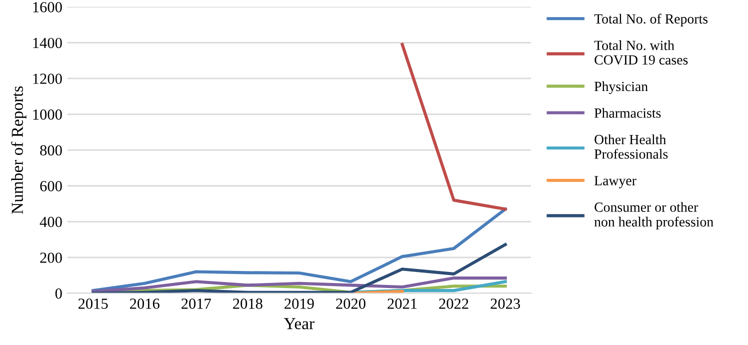  Describe the element at coordinates (58, 293) in the screenshot. I see `y-tick-label: 0` at that location.